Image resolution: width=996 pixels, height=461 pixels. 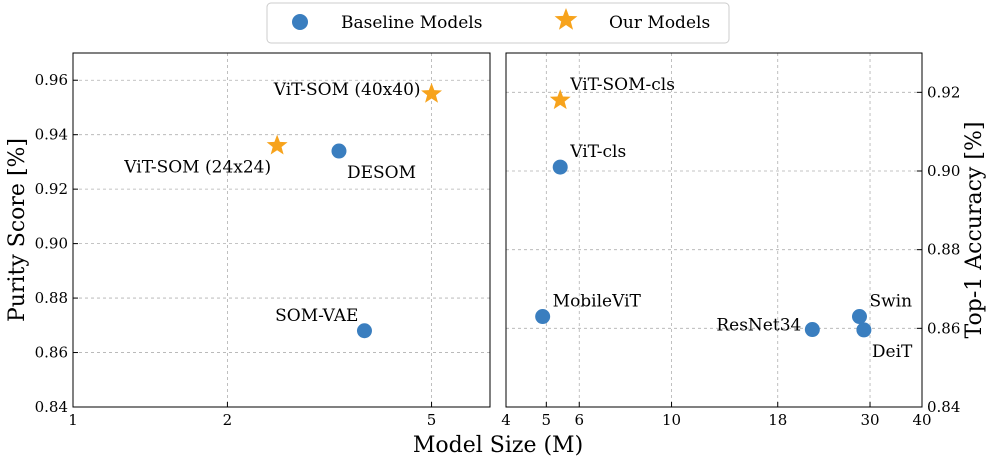 What do you see at coordinates (566, 19) in the screenshot?
I see `legend-ours-marker` at bounding box center [566, 19].